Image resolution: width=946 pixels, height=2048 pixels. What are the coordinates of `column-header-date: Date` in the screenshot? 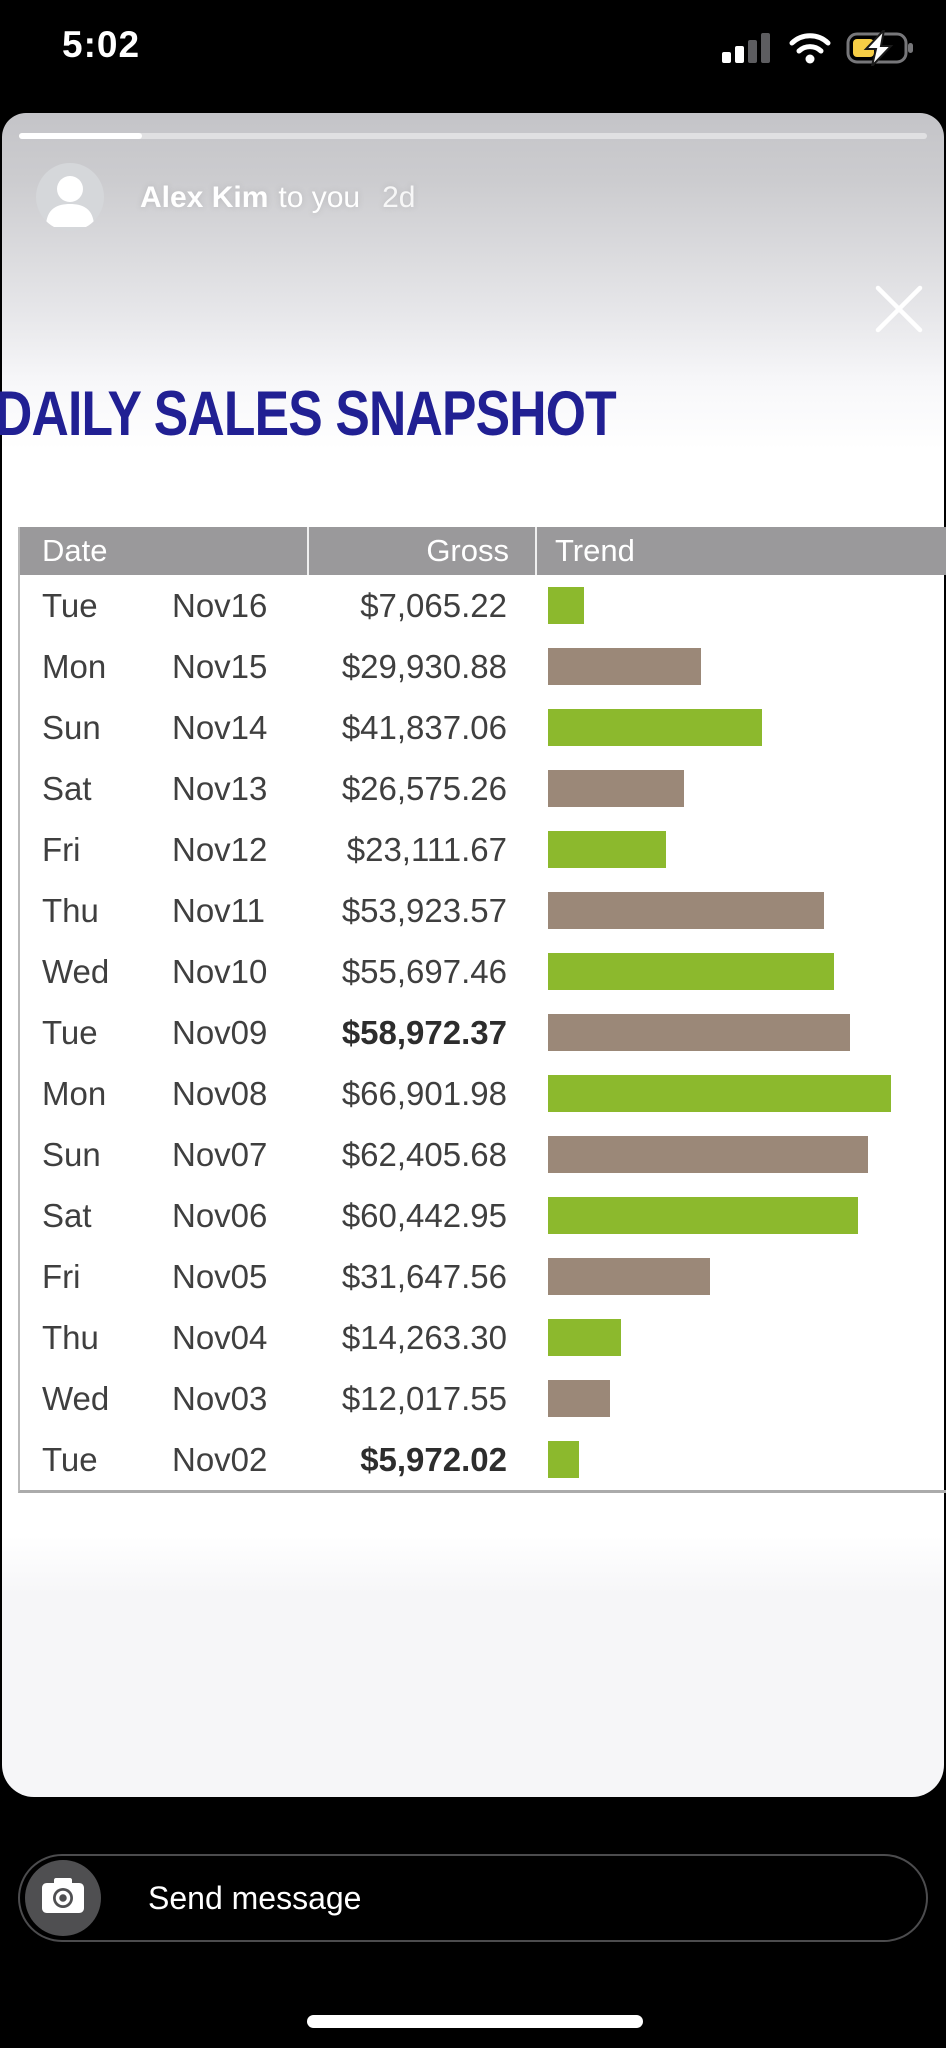 It's located at (75, 550).